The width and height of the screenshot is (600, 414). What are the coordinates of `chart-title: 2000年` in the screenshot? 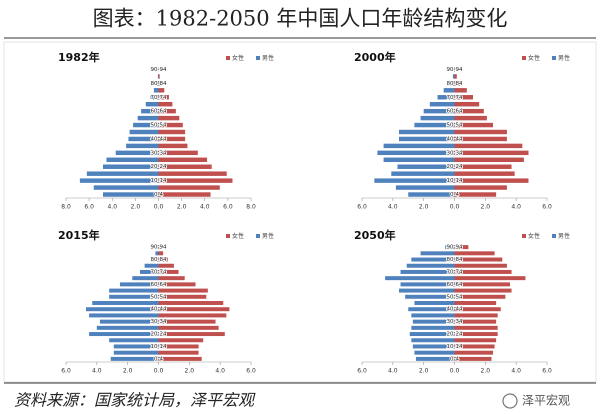 It's located at (375, 57).